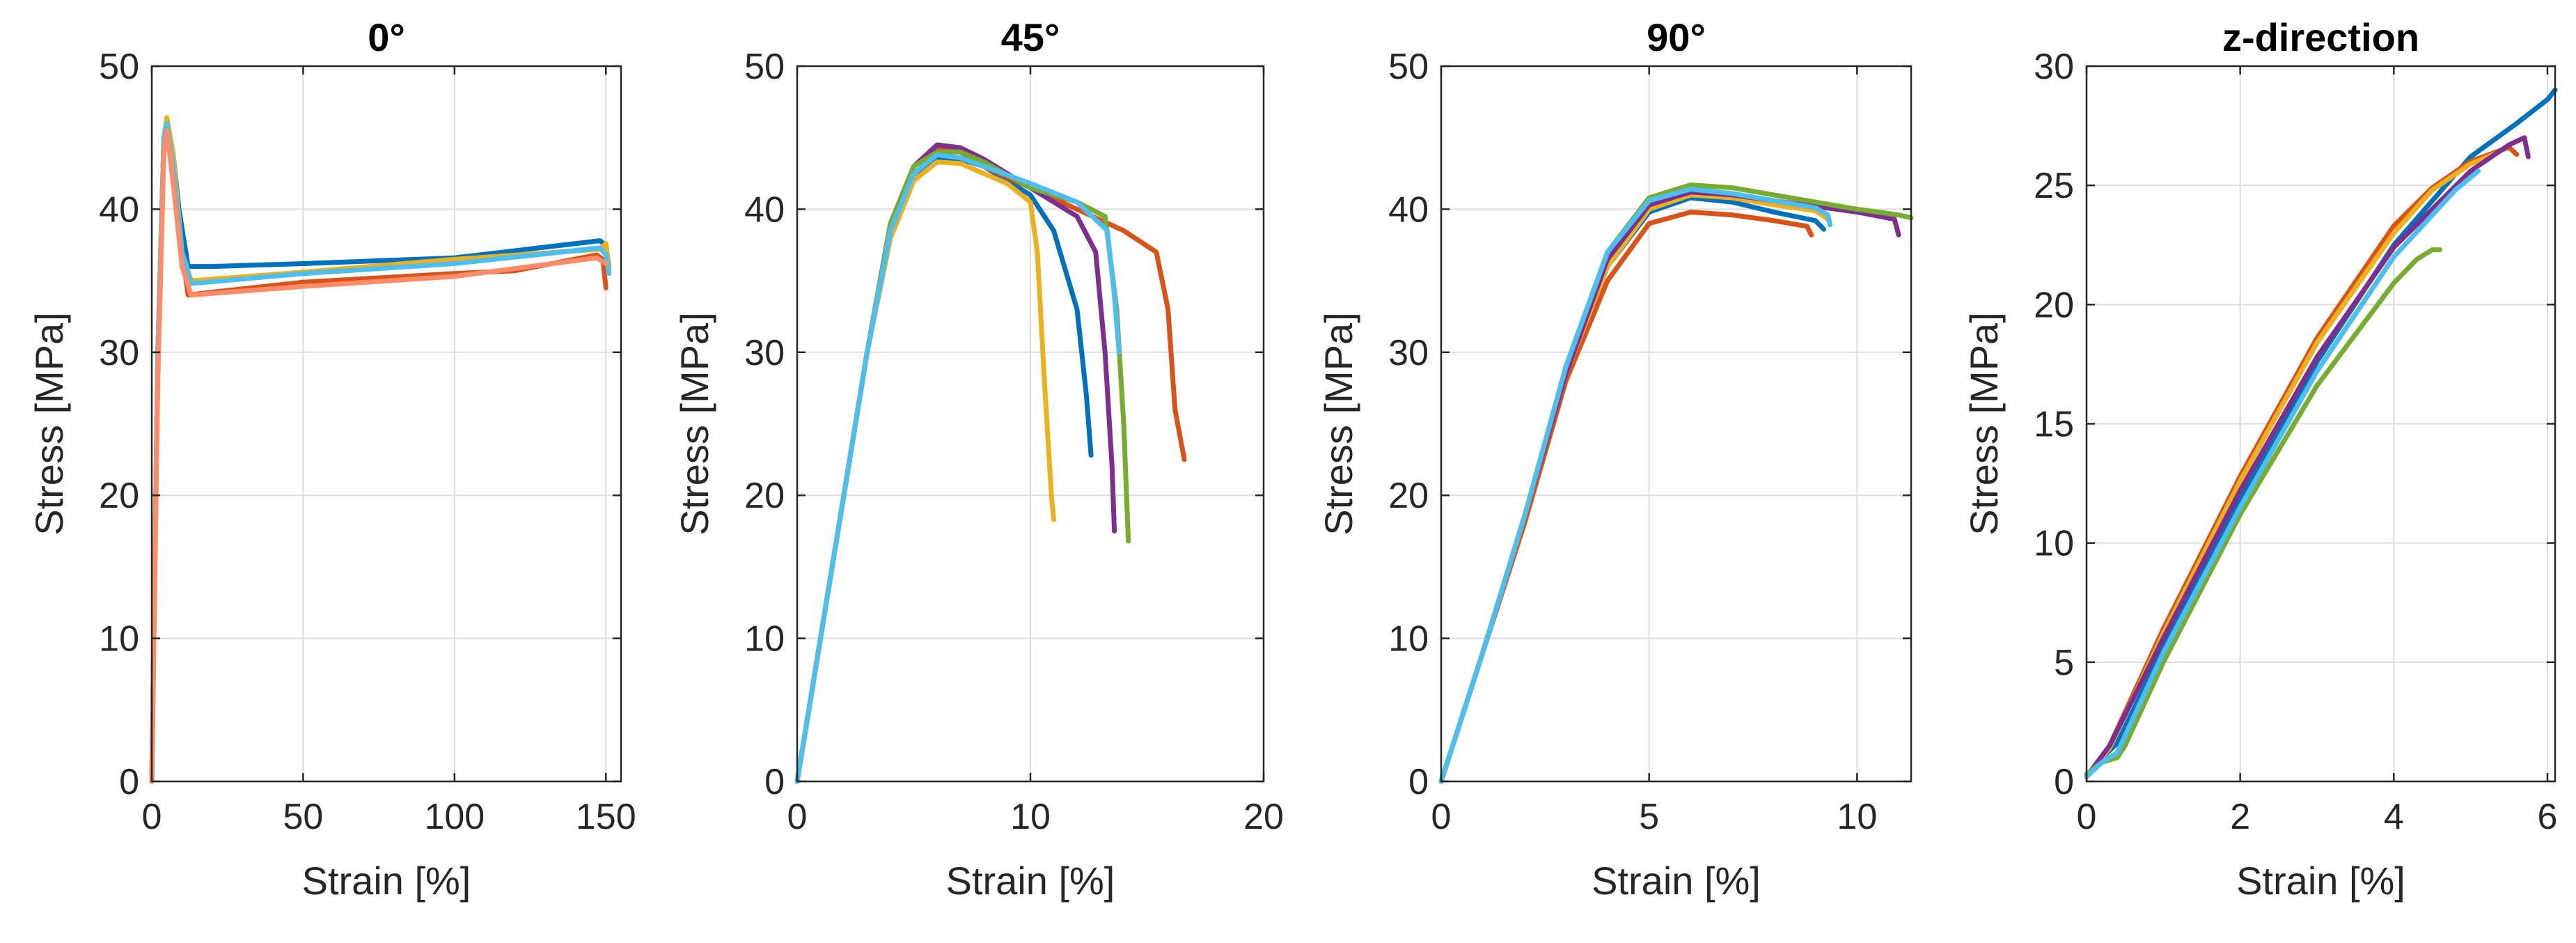  What do you see at coordinates (2320, 37) in the screenshot?
I see `chart-title: z-direction` at bounding box center [2320, 37].